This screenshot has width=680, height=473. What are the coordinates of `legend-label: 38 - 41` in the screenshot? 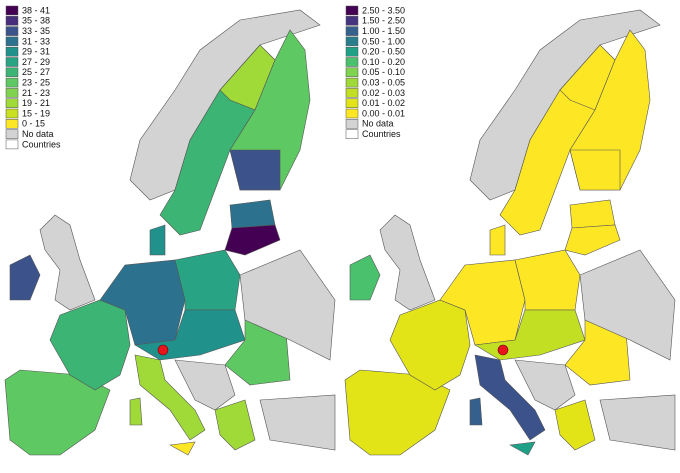 It's located at (36, 10).